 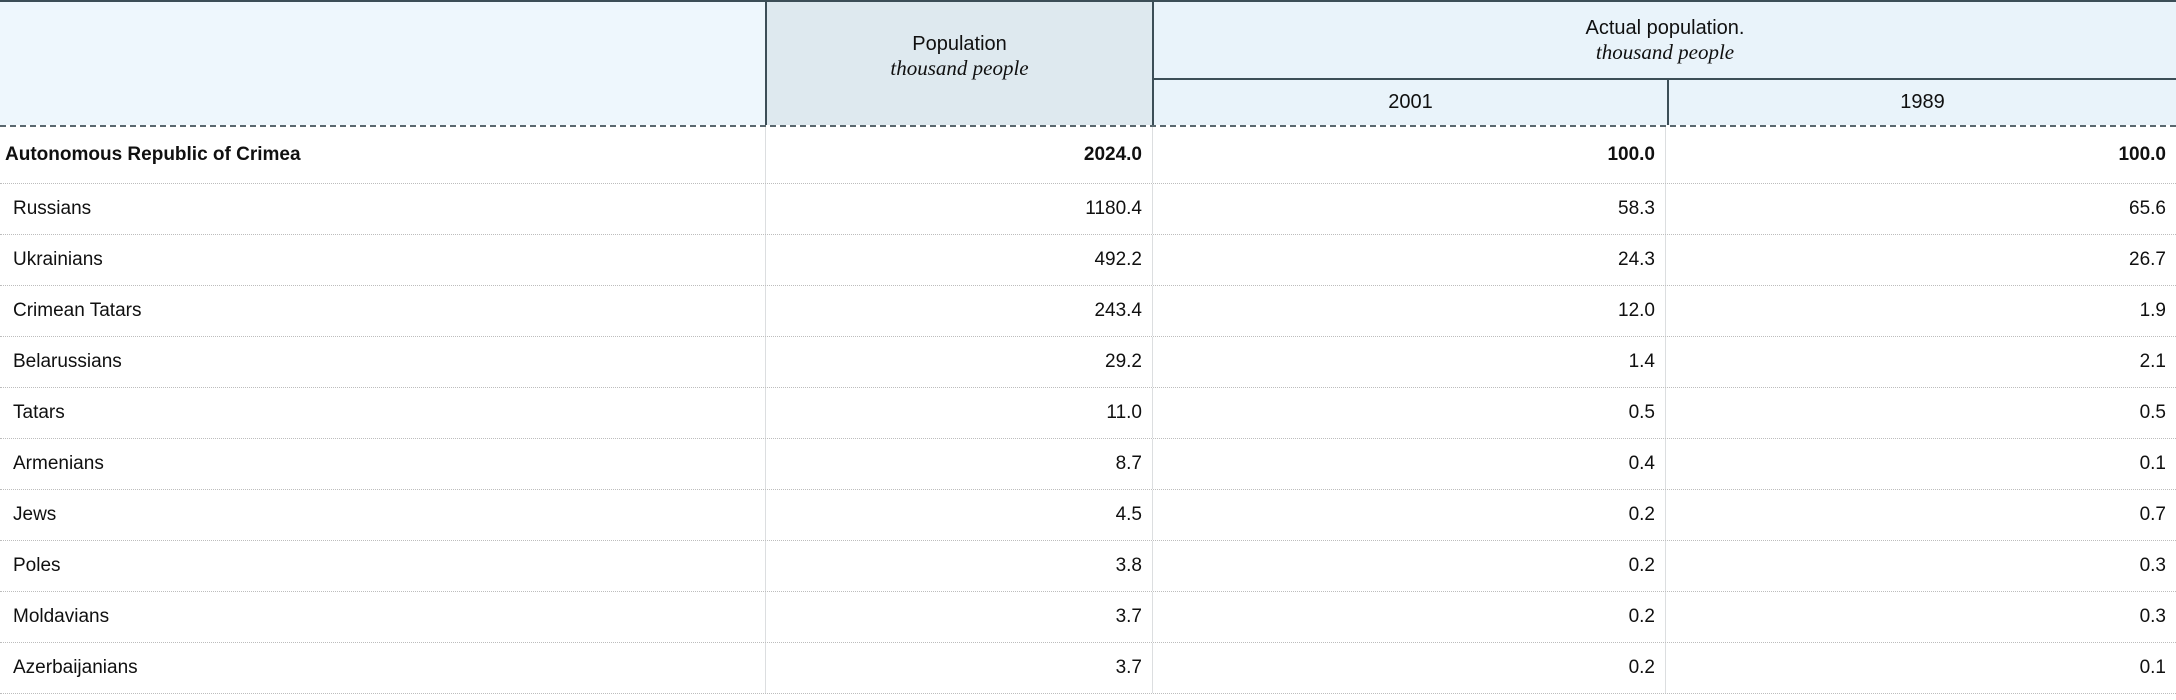 I want to click on population-value: 11.0, so click(x=958, y=413).